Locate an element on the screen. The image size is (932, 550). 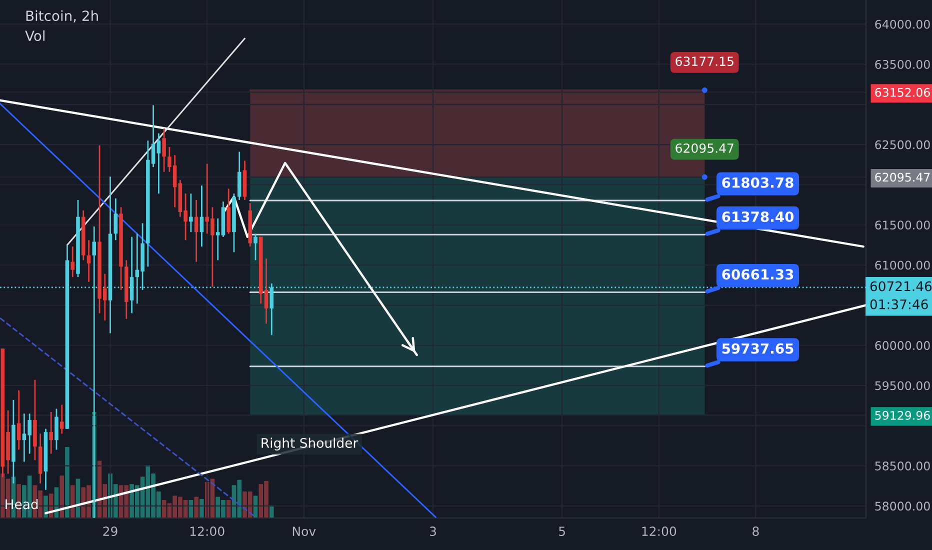
y-tick-label: 58000.00 is located at coordinates (902, 506).